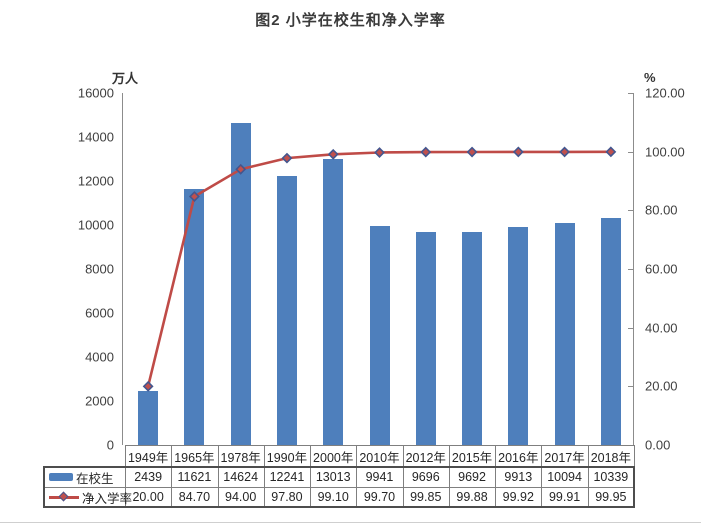 The width and height of the screenshot is (701, 523). I want to click on year-cell: 2016年, so click(518, 457).